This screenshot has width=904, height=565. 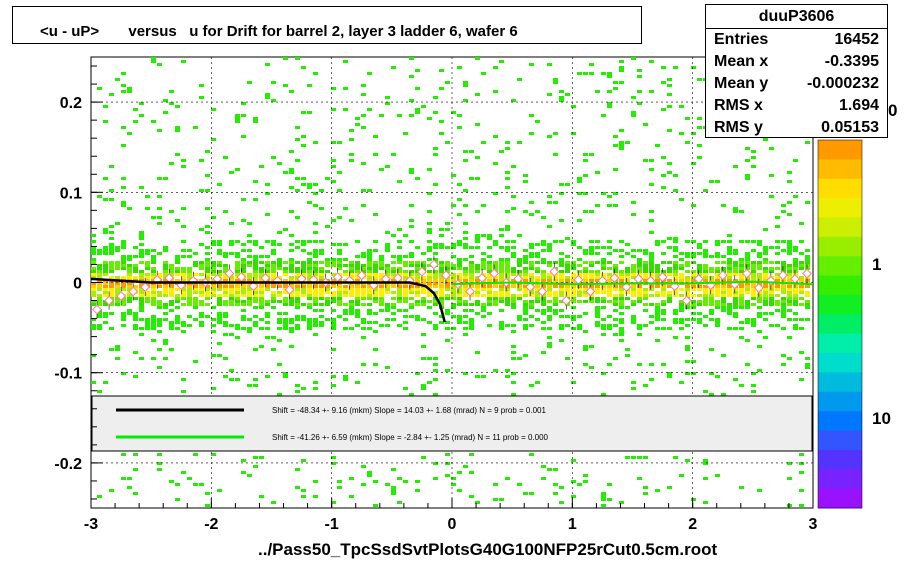 What do you see at coordinates (741, 39) in the screenshot?
I see `stats-label: Entries` at bounding box center [741, 39].